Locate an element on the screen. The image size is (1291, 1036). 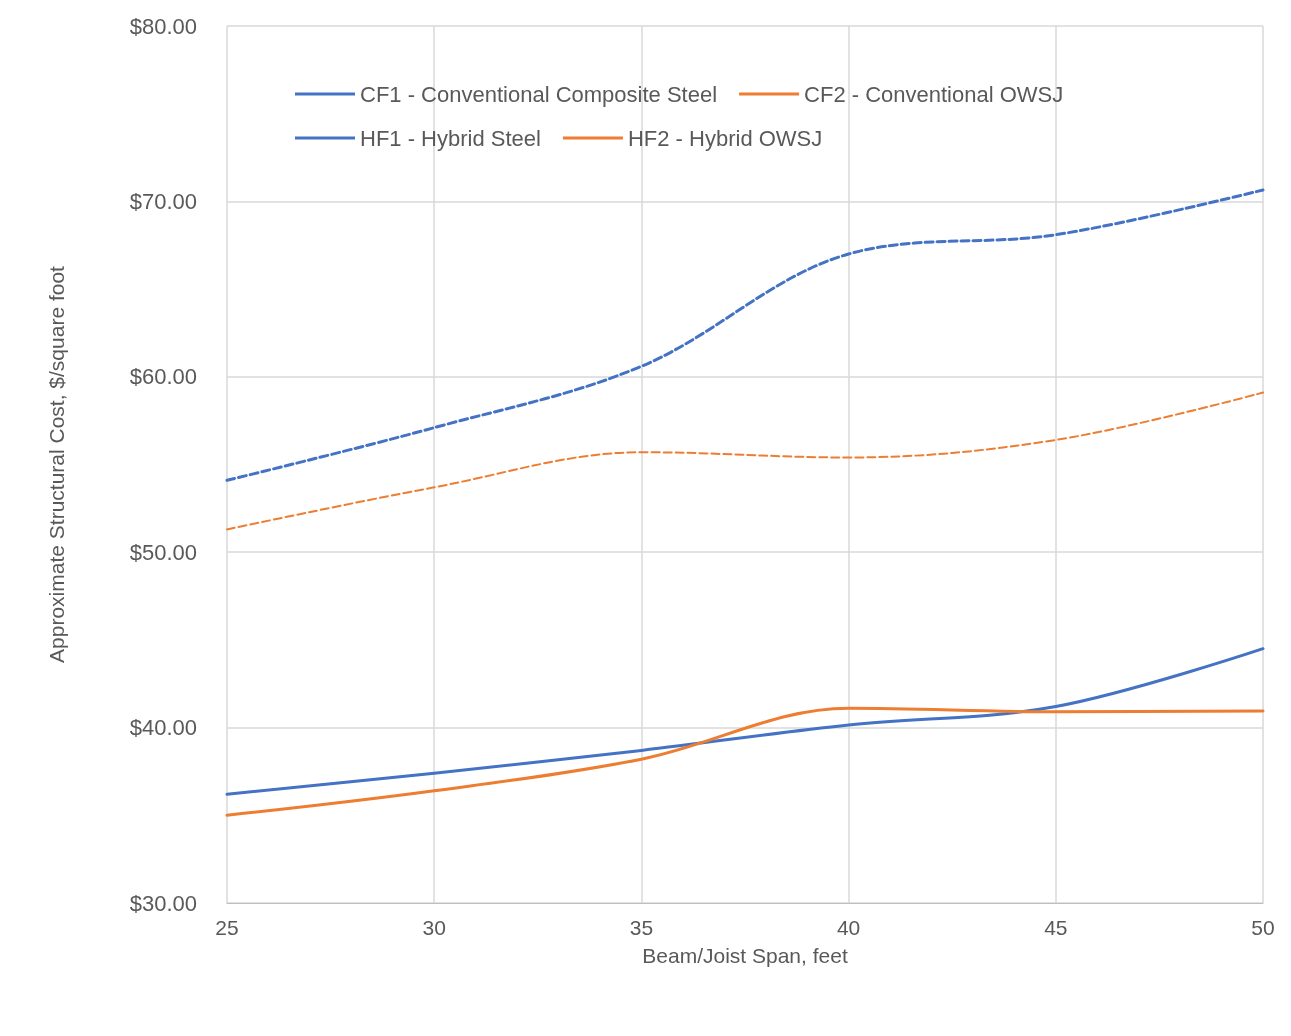
y-tick-label: $30.00 is located at coordinates (163, 903).